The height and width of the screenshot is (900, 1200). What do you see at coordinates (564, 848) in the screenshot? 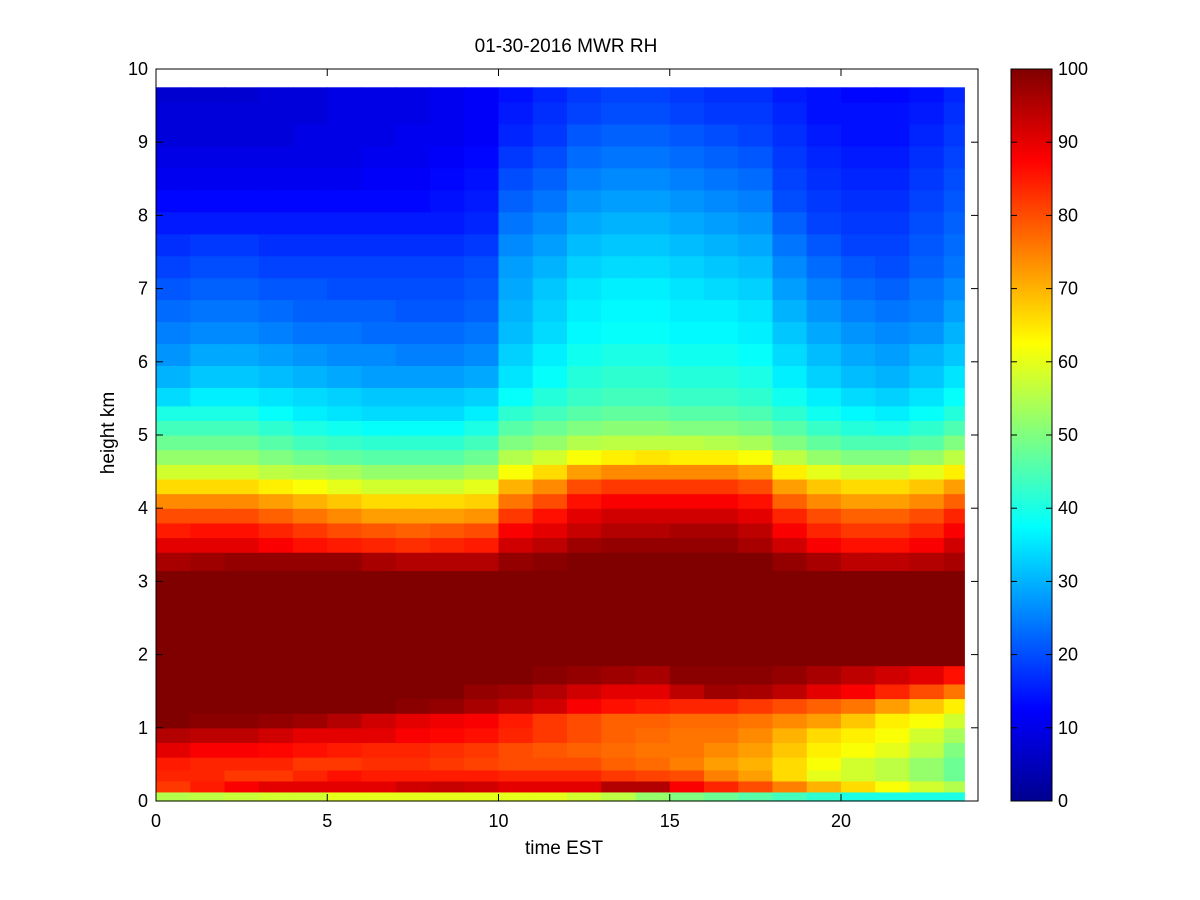
I see `x-axis-label: time EST` at bounding box center [564, 848].